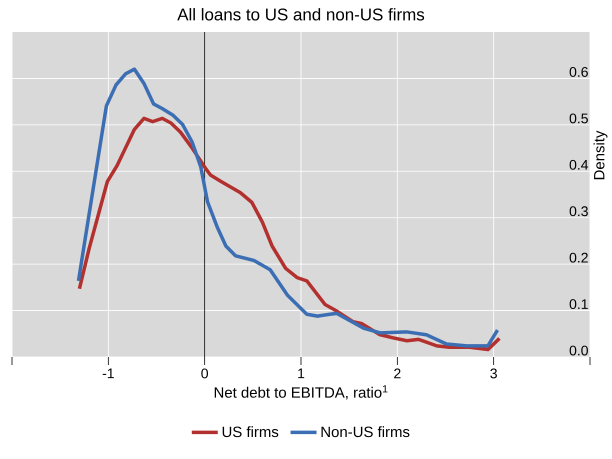  Describe the element at coordinates (204, 373) in the screenshot. I see `x-tick-label: 0` at that location.